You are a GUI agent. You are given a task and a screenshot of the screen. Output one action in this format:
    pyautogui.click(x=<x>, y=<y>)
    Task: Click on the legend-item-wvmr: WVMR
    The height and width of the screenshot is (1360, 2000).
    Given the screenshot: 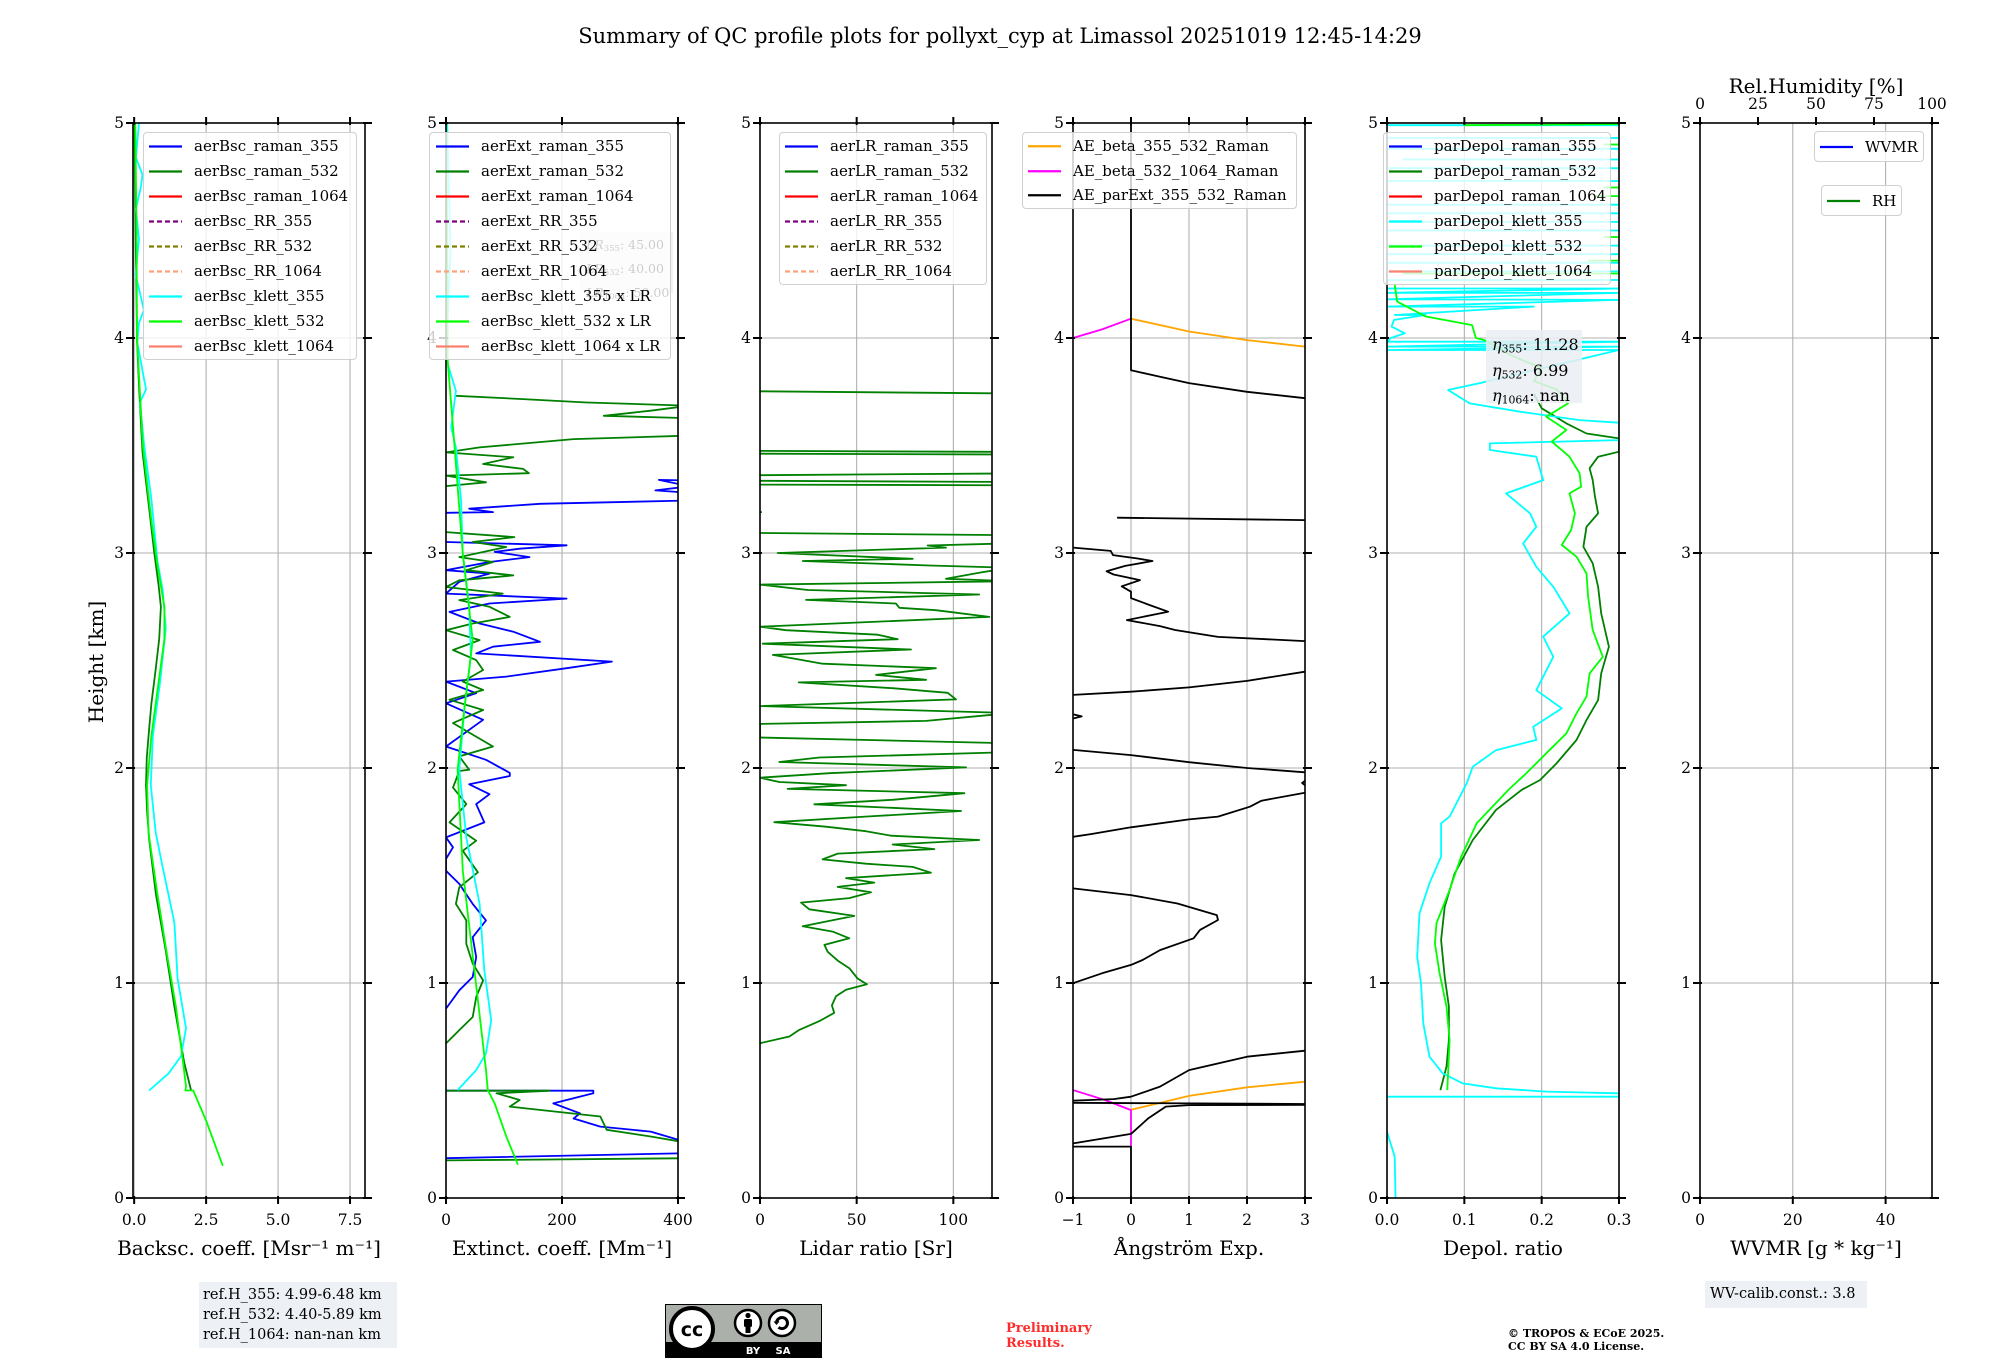 What is the action you would take?
    pyautogui.click(x=1869, y=147)
    